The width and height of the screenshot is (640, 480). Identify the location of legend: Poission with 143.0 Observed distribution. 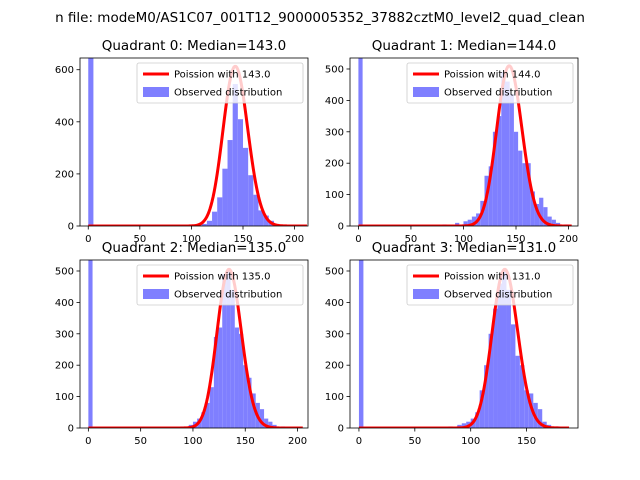
(220, 83).